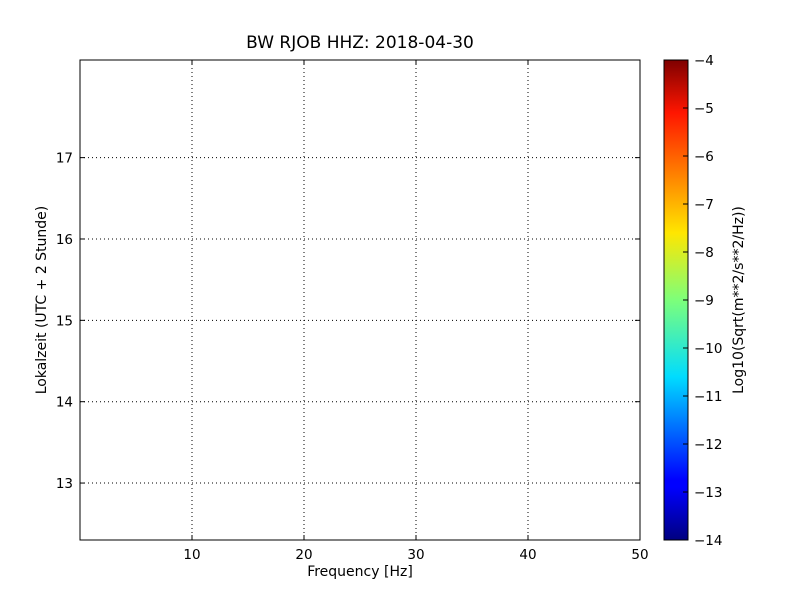  What do you see at coordinates (64, 240) in the screenshot?
I see `y-tick-label: 16` at bounding box center [64, 240].